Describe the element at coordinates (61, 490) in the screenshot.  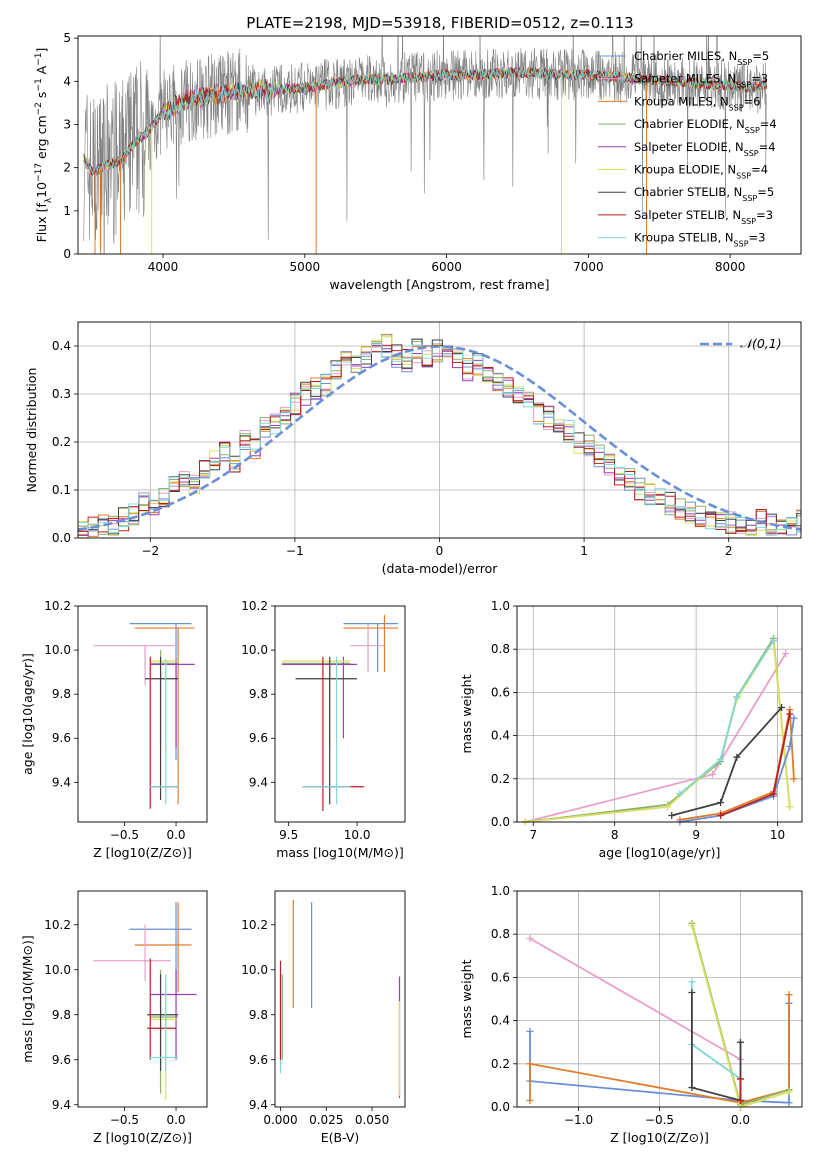
I see `y-tick-label: 0.1` at that location.